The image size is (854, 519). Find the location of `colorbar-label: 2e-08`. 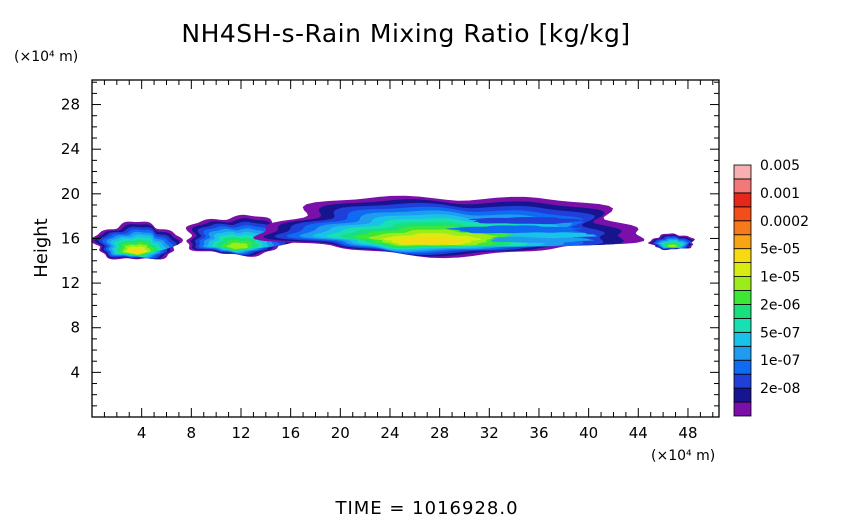

colorbar-label: 2e-08 is located at coordinates (780, 389).